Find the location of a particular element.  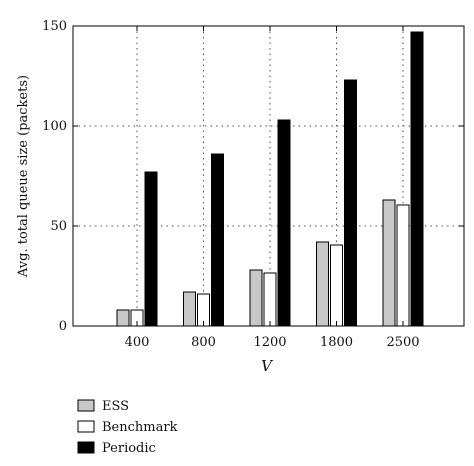

legend-swatch-benchmark is located at coordinates (86, 426).